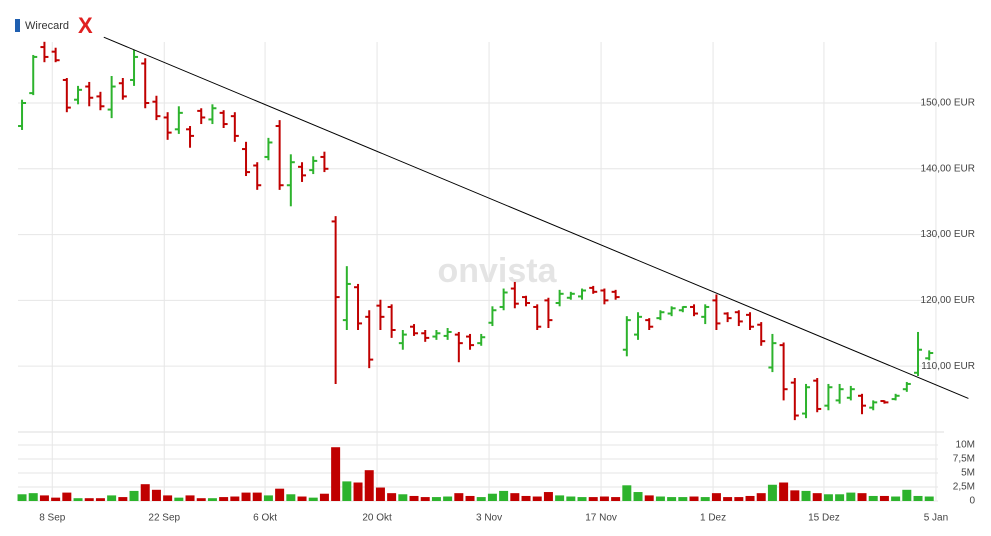  Describe the element at coordinates (824, 518) in the screenshot. I see `x-tick-label: 15 Dez` at that location.